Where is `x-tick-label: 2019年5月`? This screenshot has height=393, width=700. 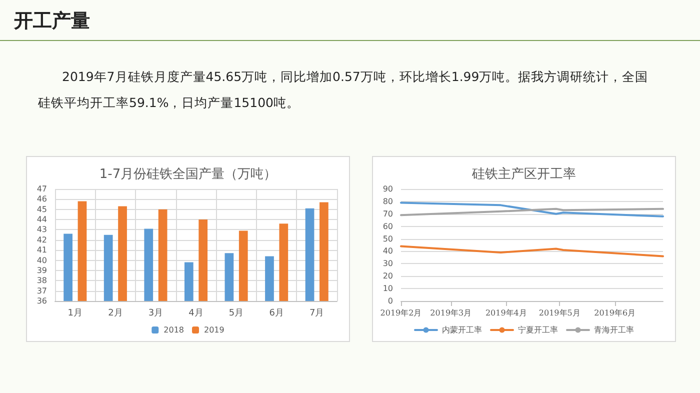
x-tick-label: 2019年5月 is located at coordinates (559, 313).